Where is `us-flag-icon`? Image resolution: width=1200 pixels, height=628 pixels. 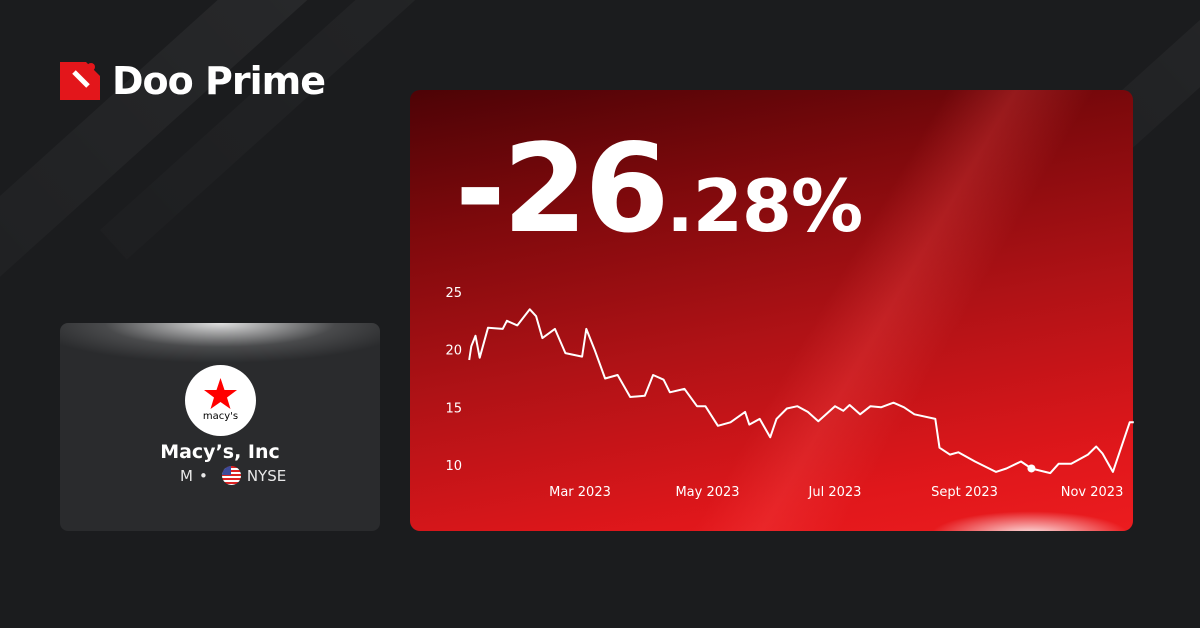
us-flag-icon is located at coordinates (231, 475).